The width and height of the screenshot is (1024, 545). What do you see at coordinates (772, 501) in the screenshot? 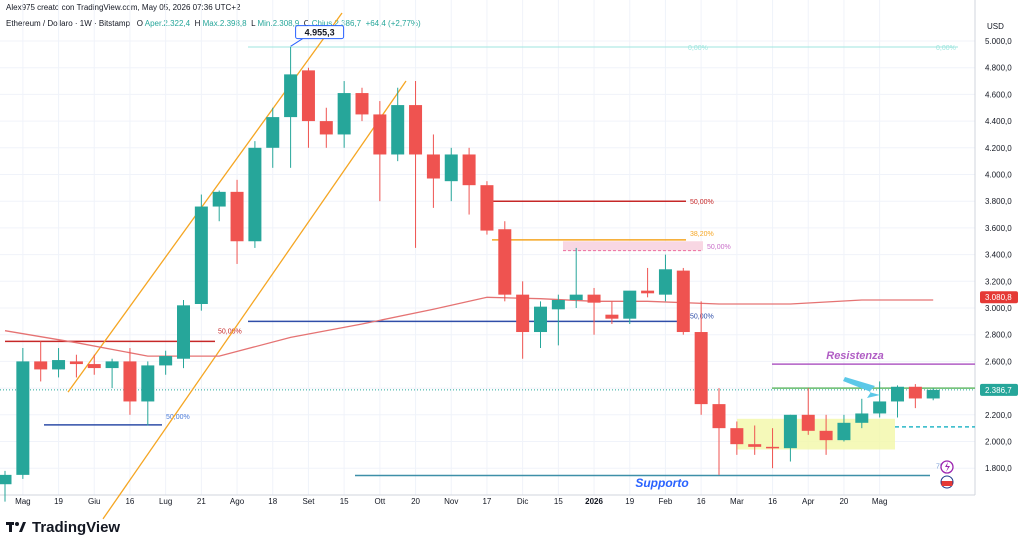
I see `time-tick: 16` at bounding box center [772, 501].